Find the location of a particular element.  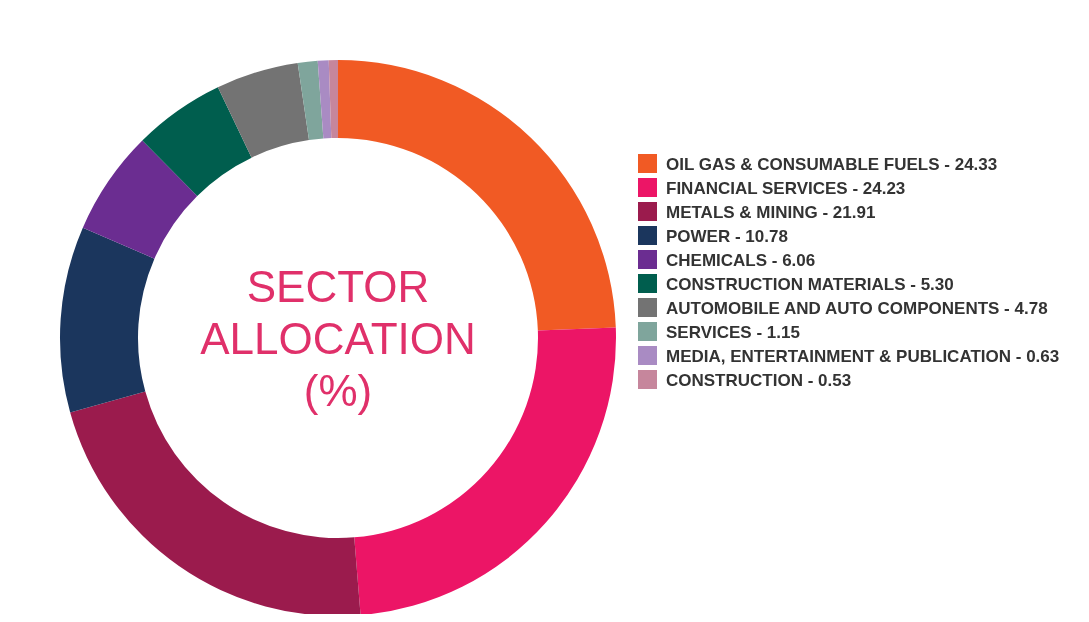

legend-label: CONSTRUCTION MATERIALS - 5.30 is located at coordinates (810, 284).